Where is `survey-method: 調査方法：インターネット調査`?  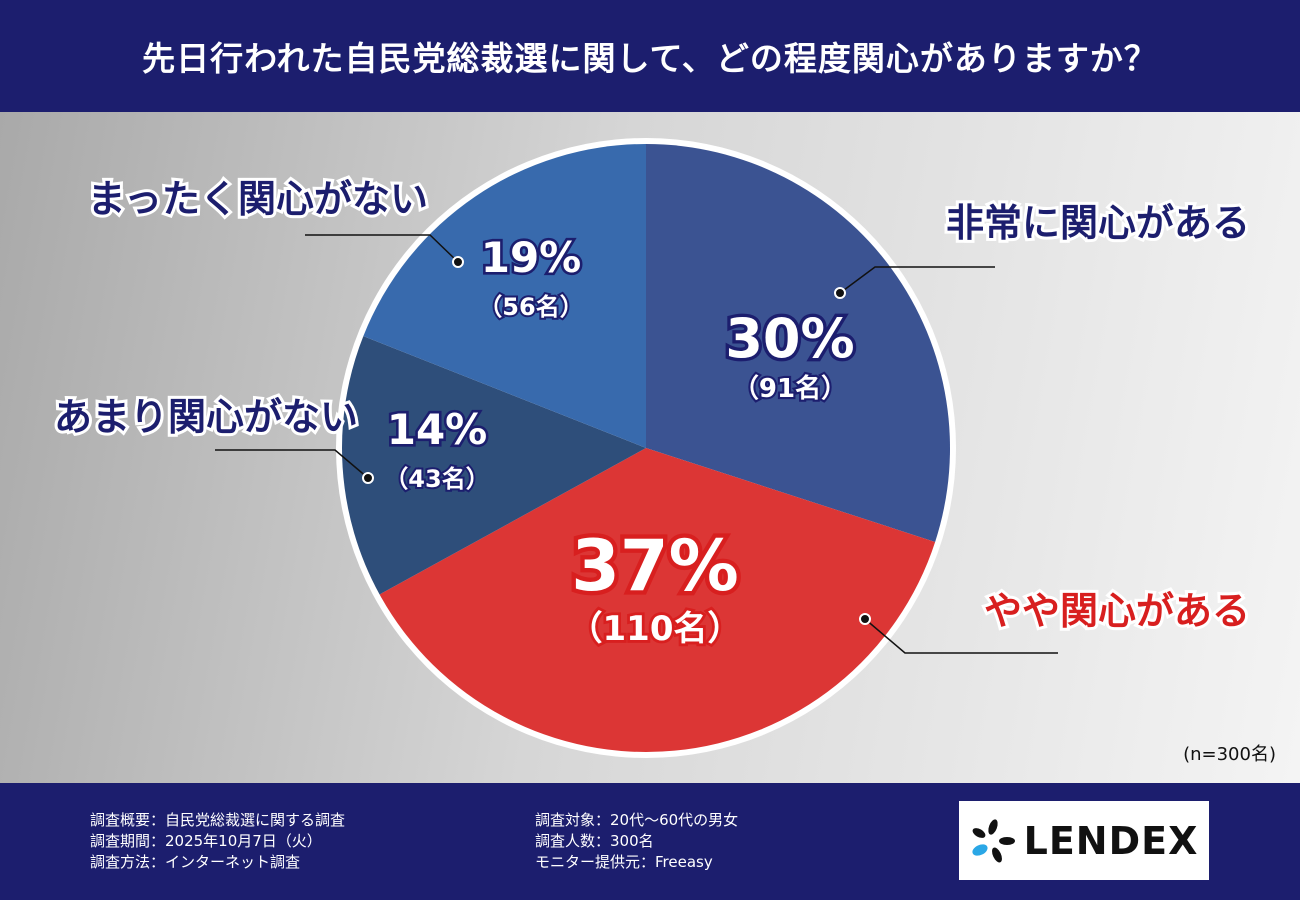 survey-method: 調査方法：インターネット調査 is located at coordinates (195, 862).